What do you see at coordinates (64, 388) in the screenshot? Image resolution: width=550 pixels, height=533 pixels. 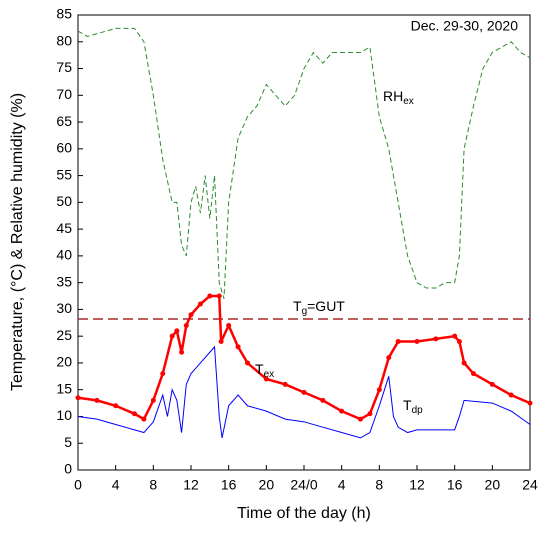 I see `y-tick-label: 15` at bounding box center [64, 388].